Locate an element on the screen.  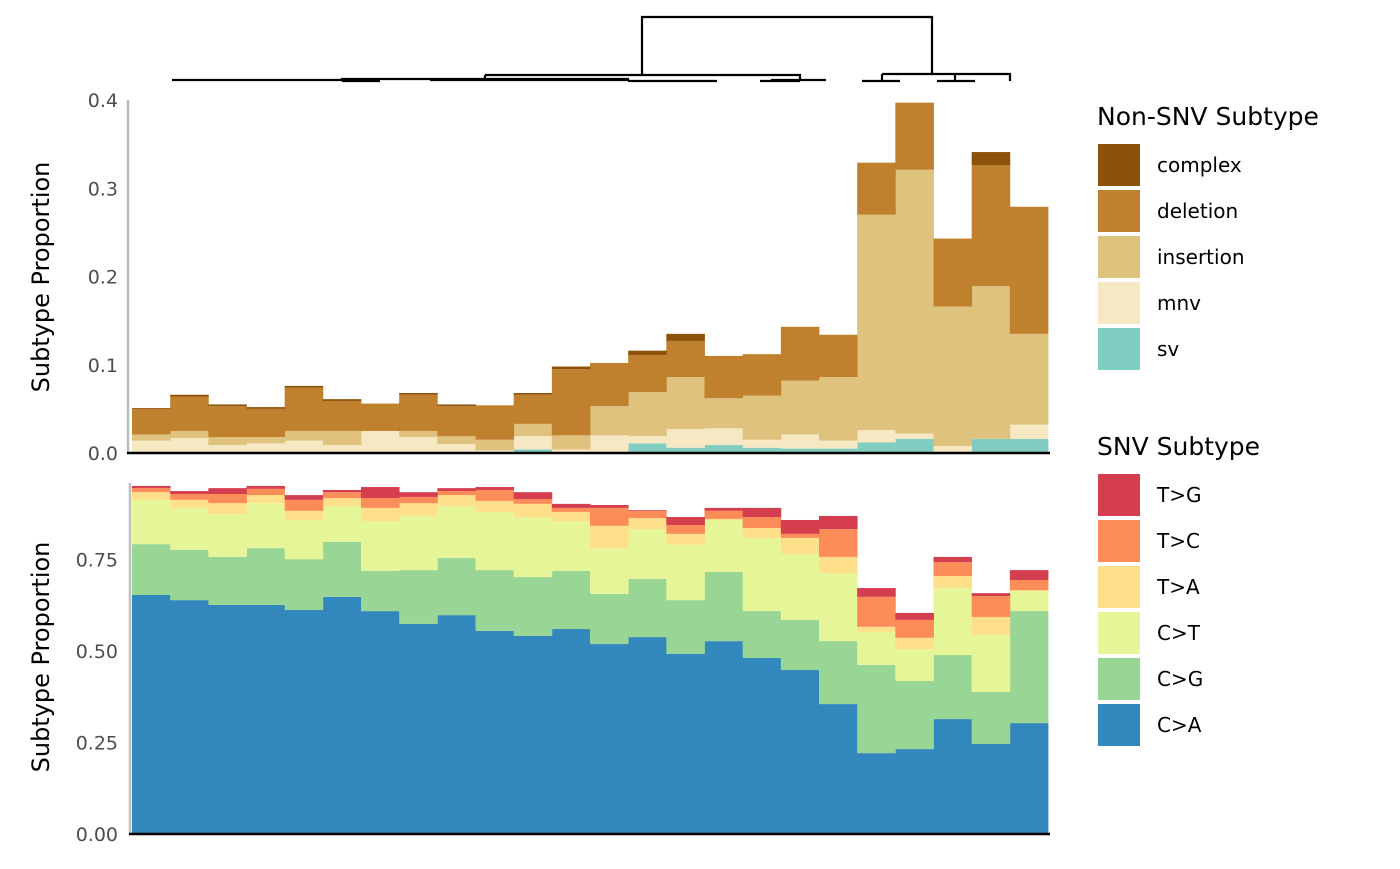
y-tick-label: 0.25 is located at coordinates (97, 744).